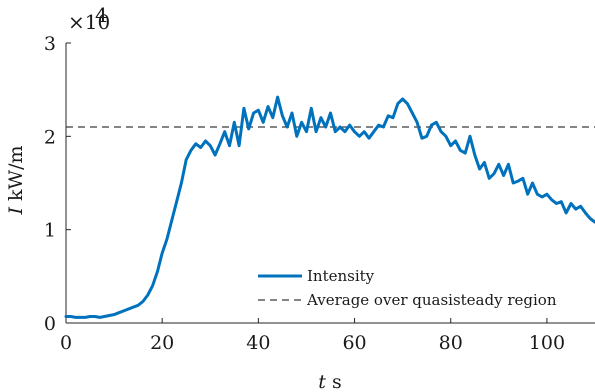 This screenshot has width=595, height=392. Describe the element at coordinates (431, 300) in the screenshot. I see `legend-average-label: Average over quasisteady region` at that location.